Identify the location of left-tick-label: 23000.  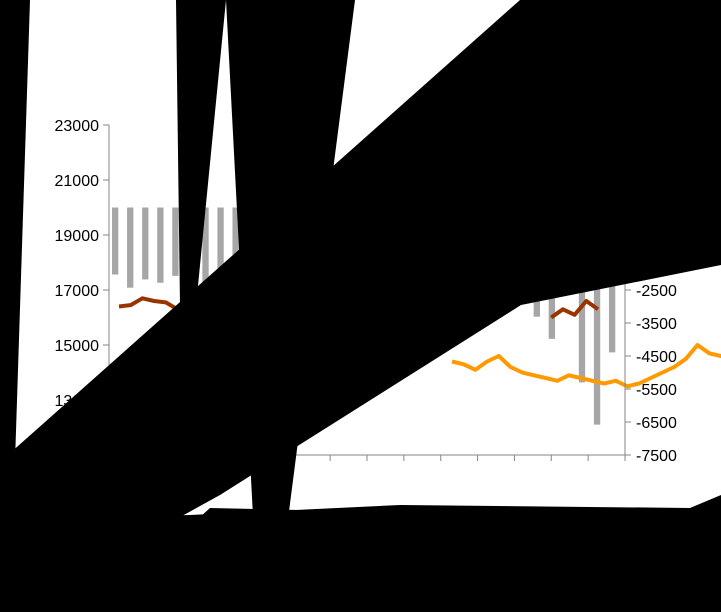
(77, 126).